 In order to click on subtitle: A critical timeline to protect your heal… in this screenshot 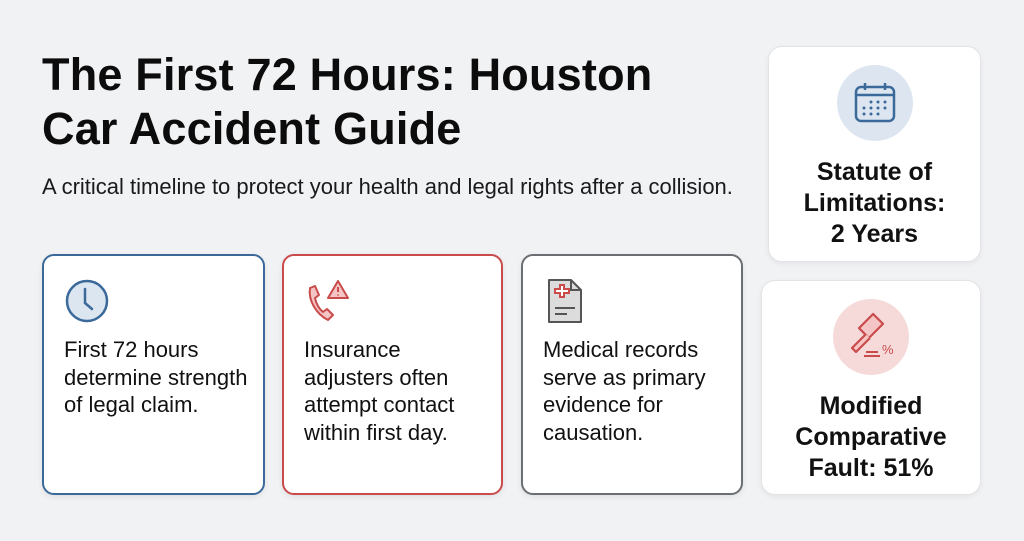, I will do `click(387, 186)`.